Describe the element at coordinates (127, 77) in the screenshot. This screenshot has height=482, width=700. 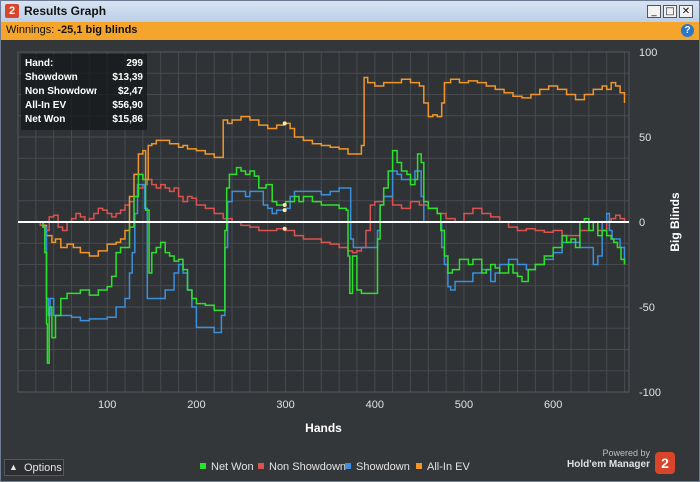
I see `info-value: $13,39` at that location.